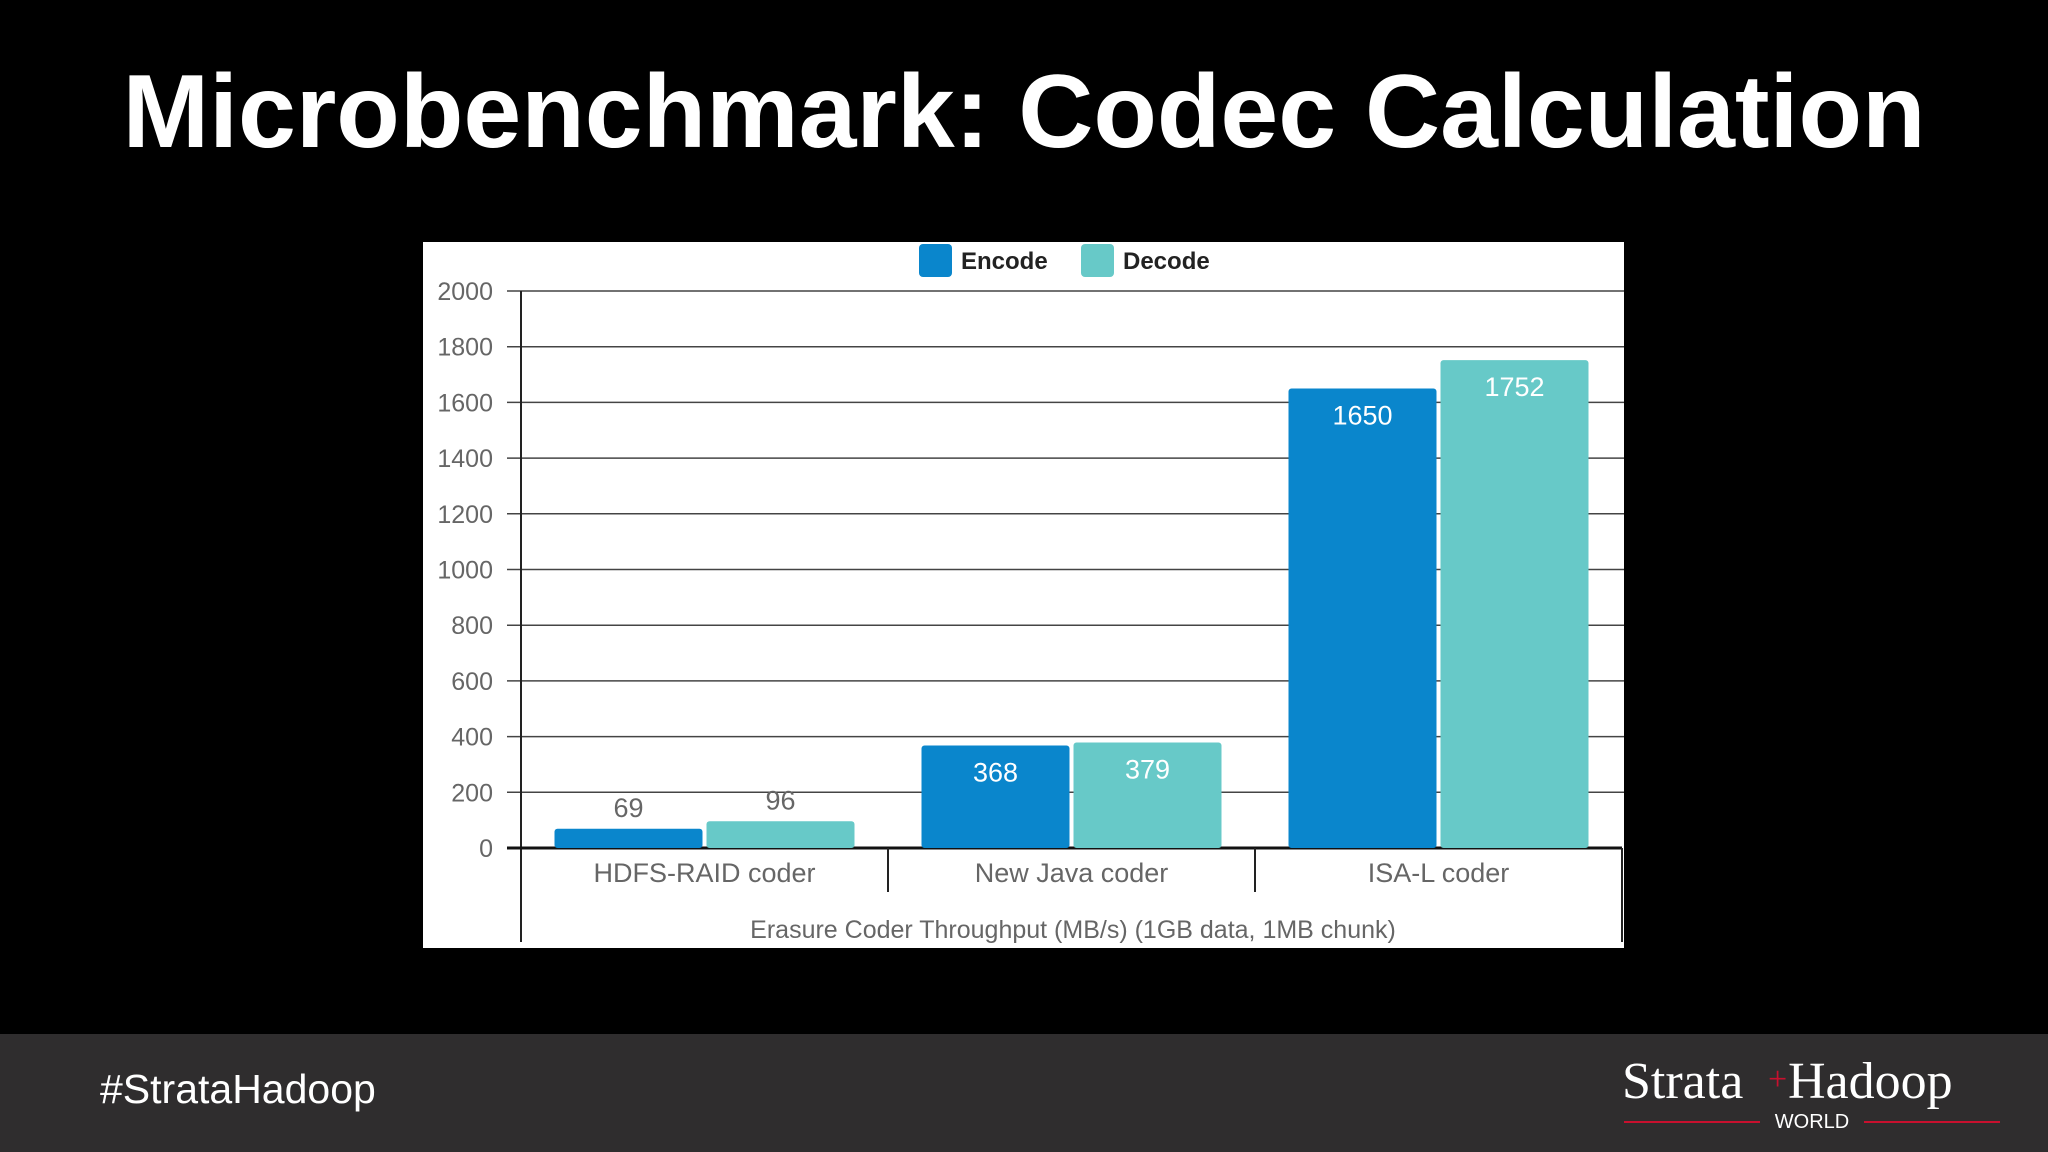 The image size is (2048, 1152). What do you see at coordinates (472, 738) in the screenshot?
I see `y-tick-label: 400` at bounding box center [472, 738].